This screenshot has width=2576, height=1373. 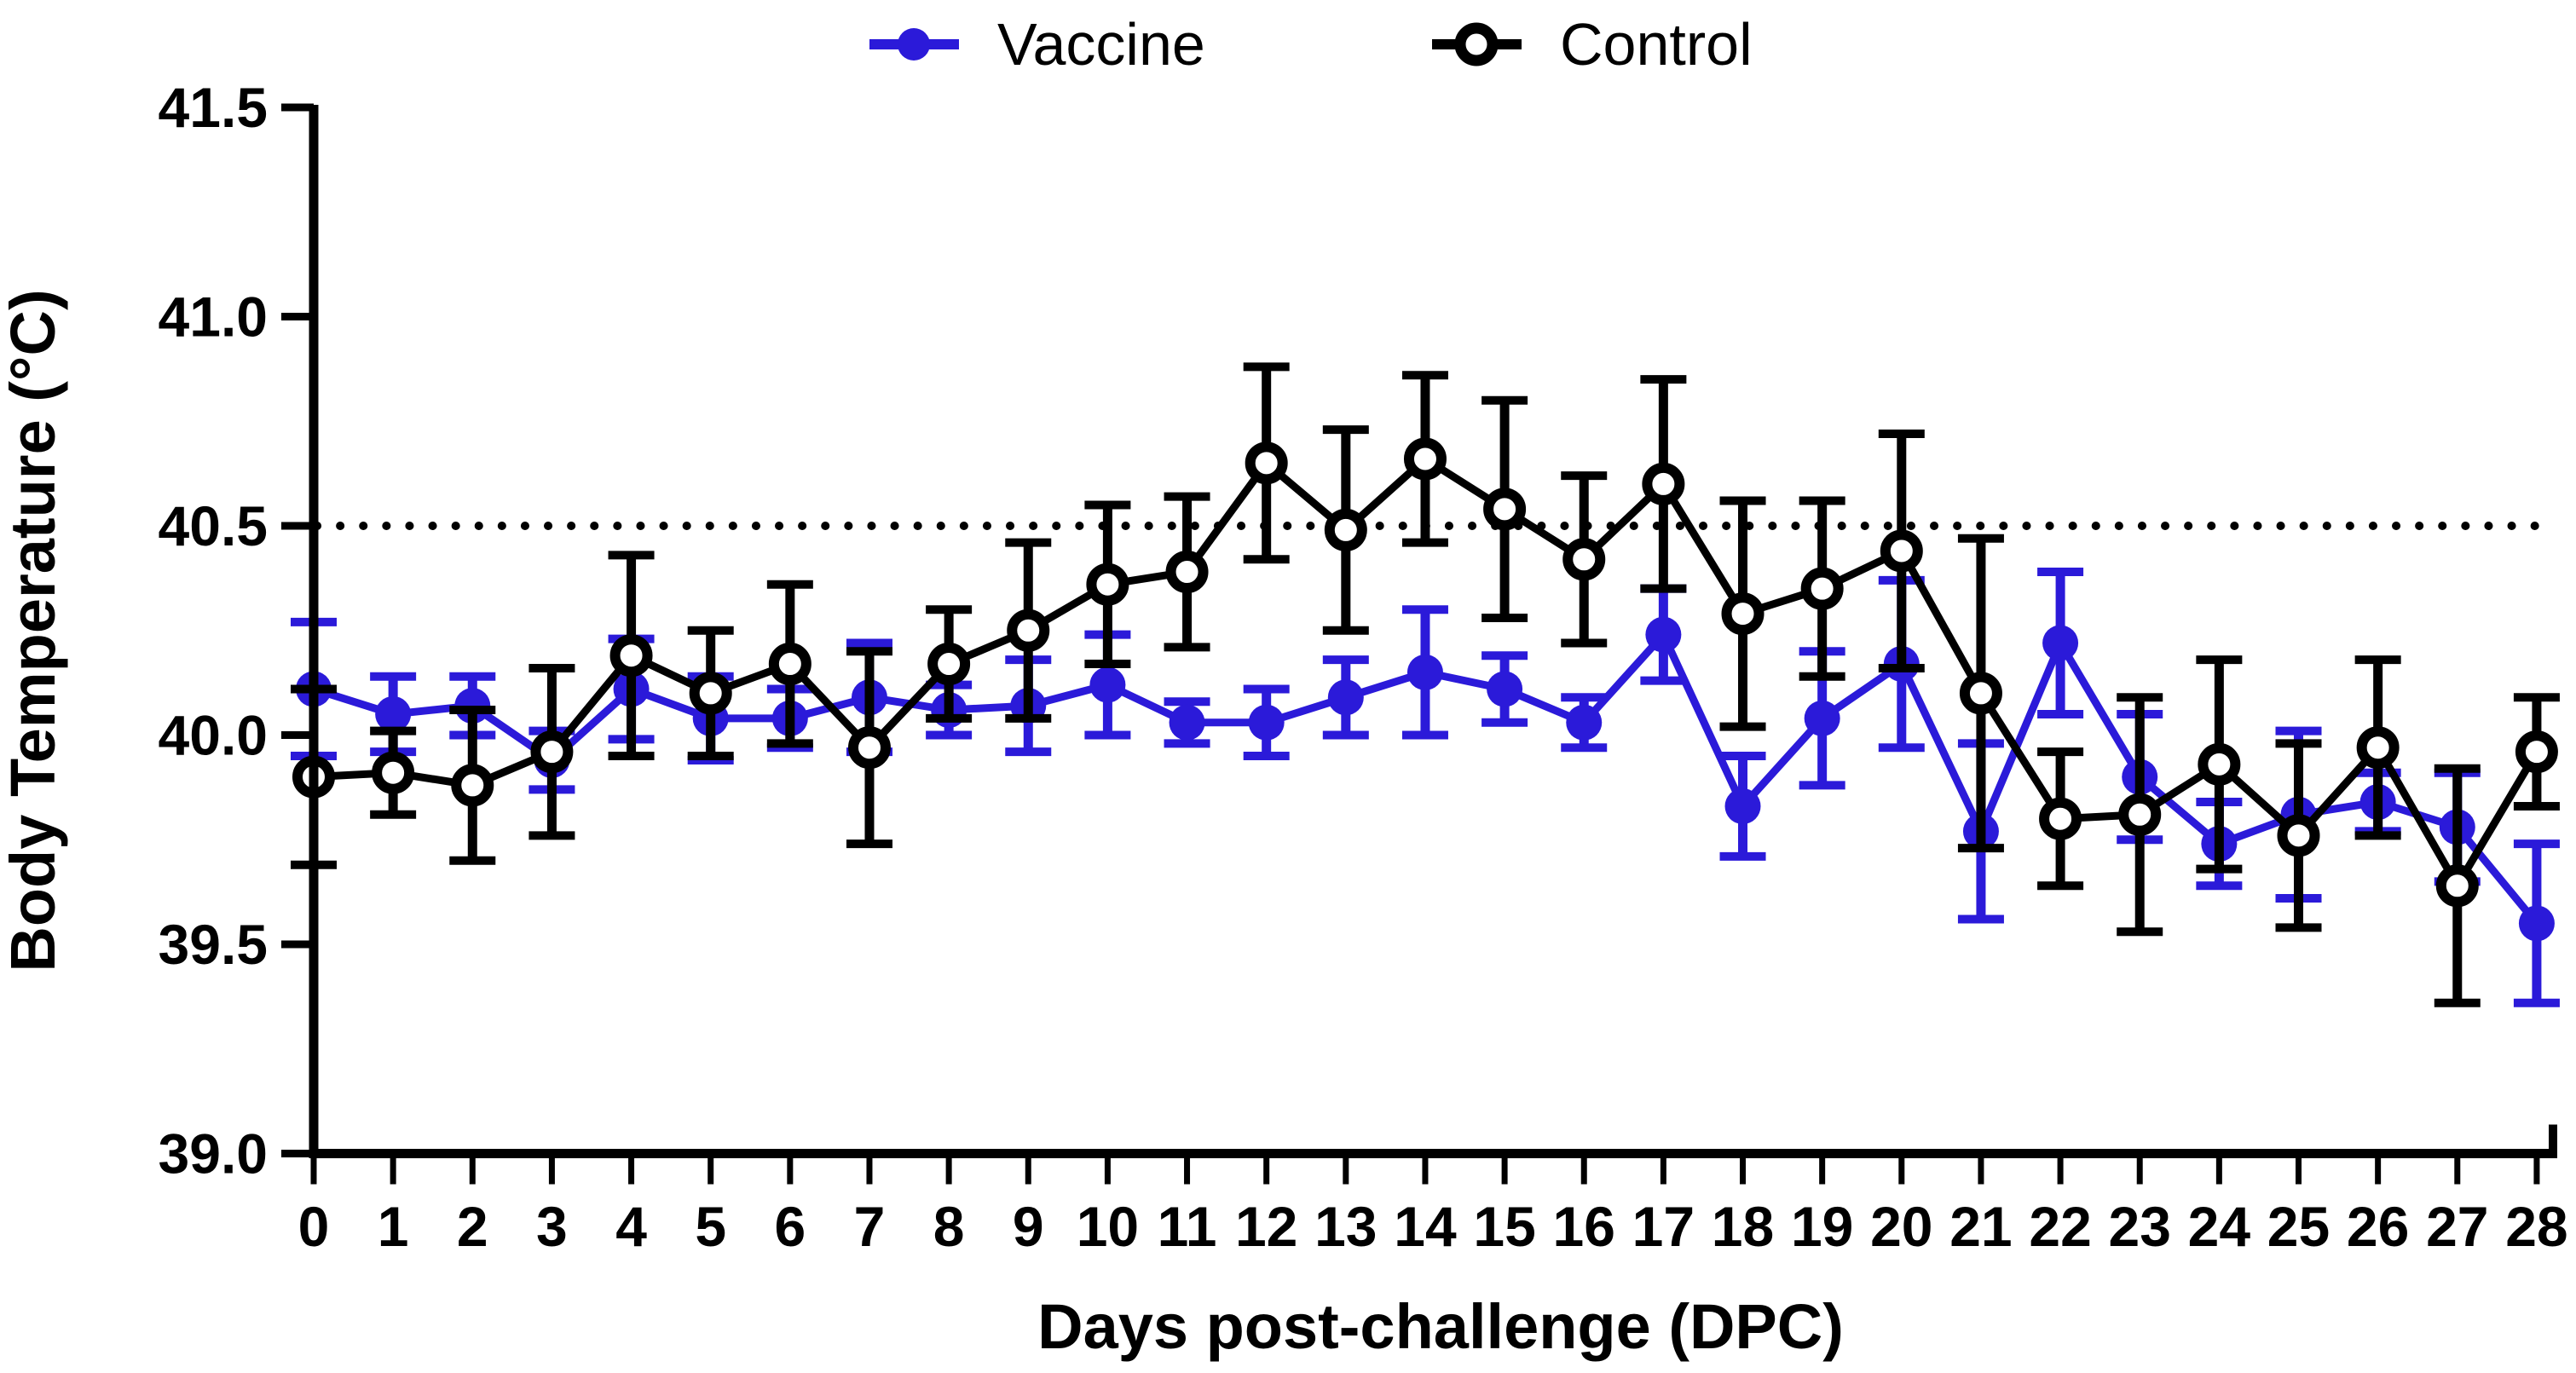 I want to click on x-tick-label: 4, so click(x=631, y=1226).